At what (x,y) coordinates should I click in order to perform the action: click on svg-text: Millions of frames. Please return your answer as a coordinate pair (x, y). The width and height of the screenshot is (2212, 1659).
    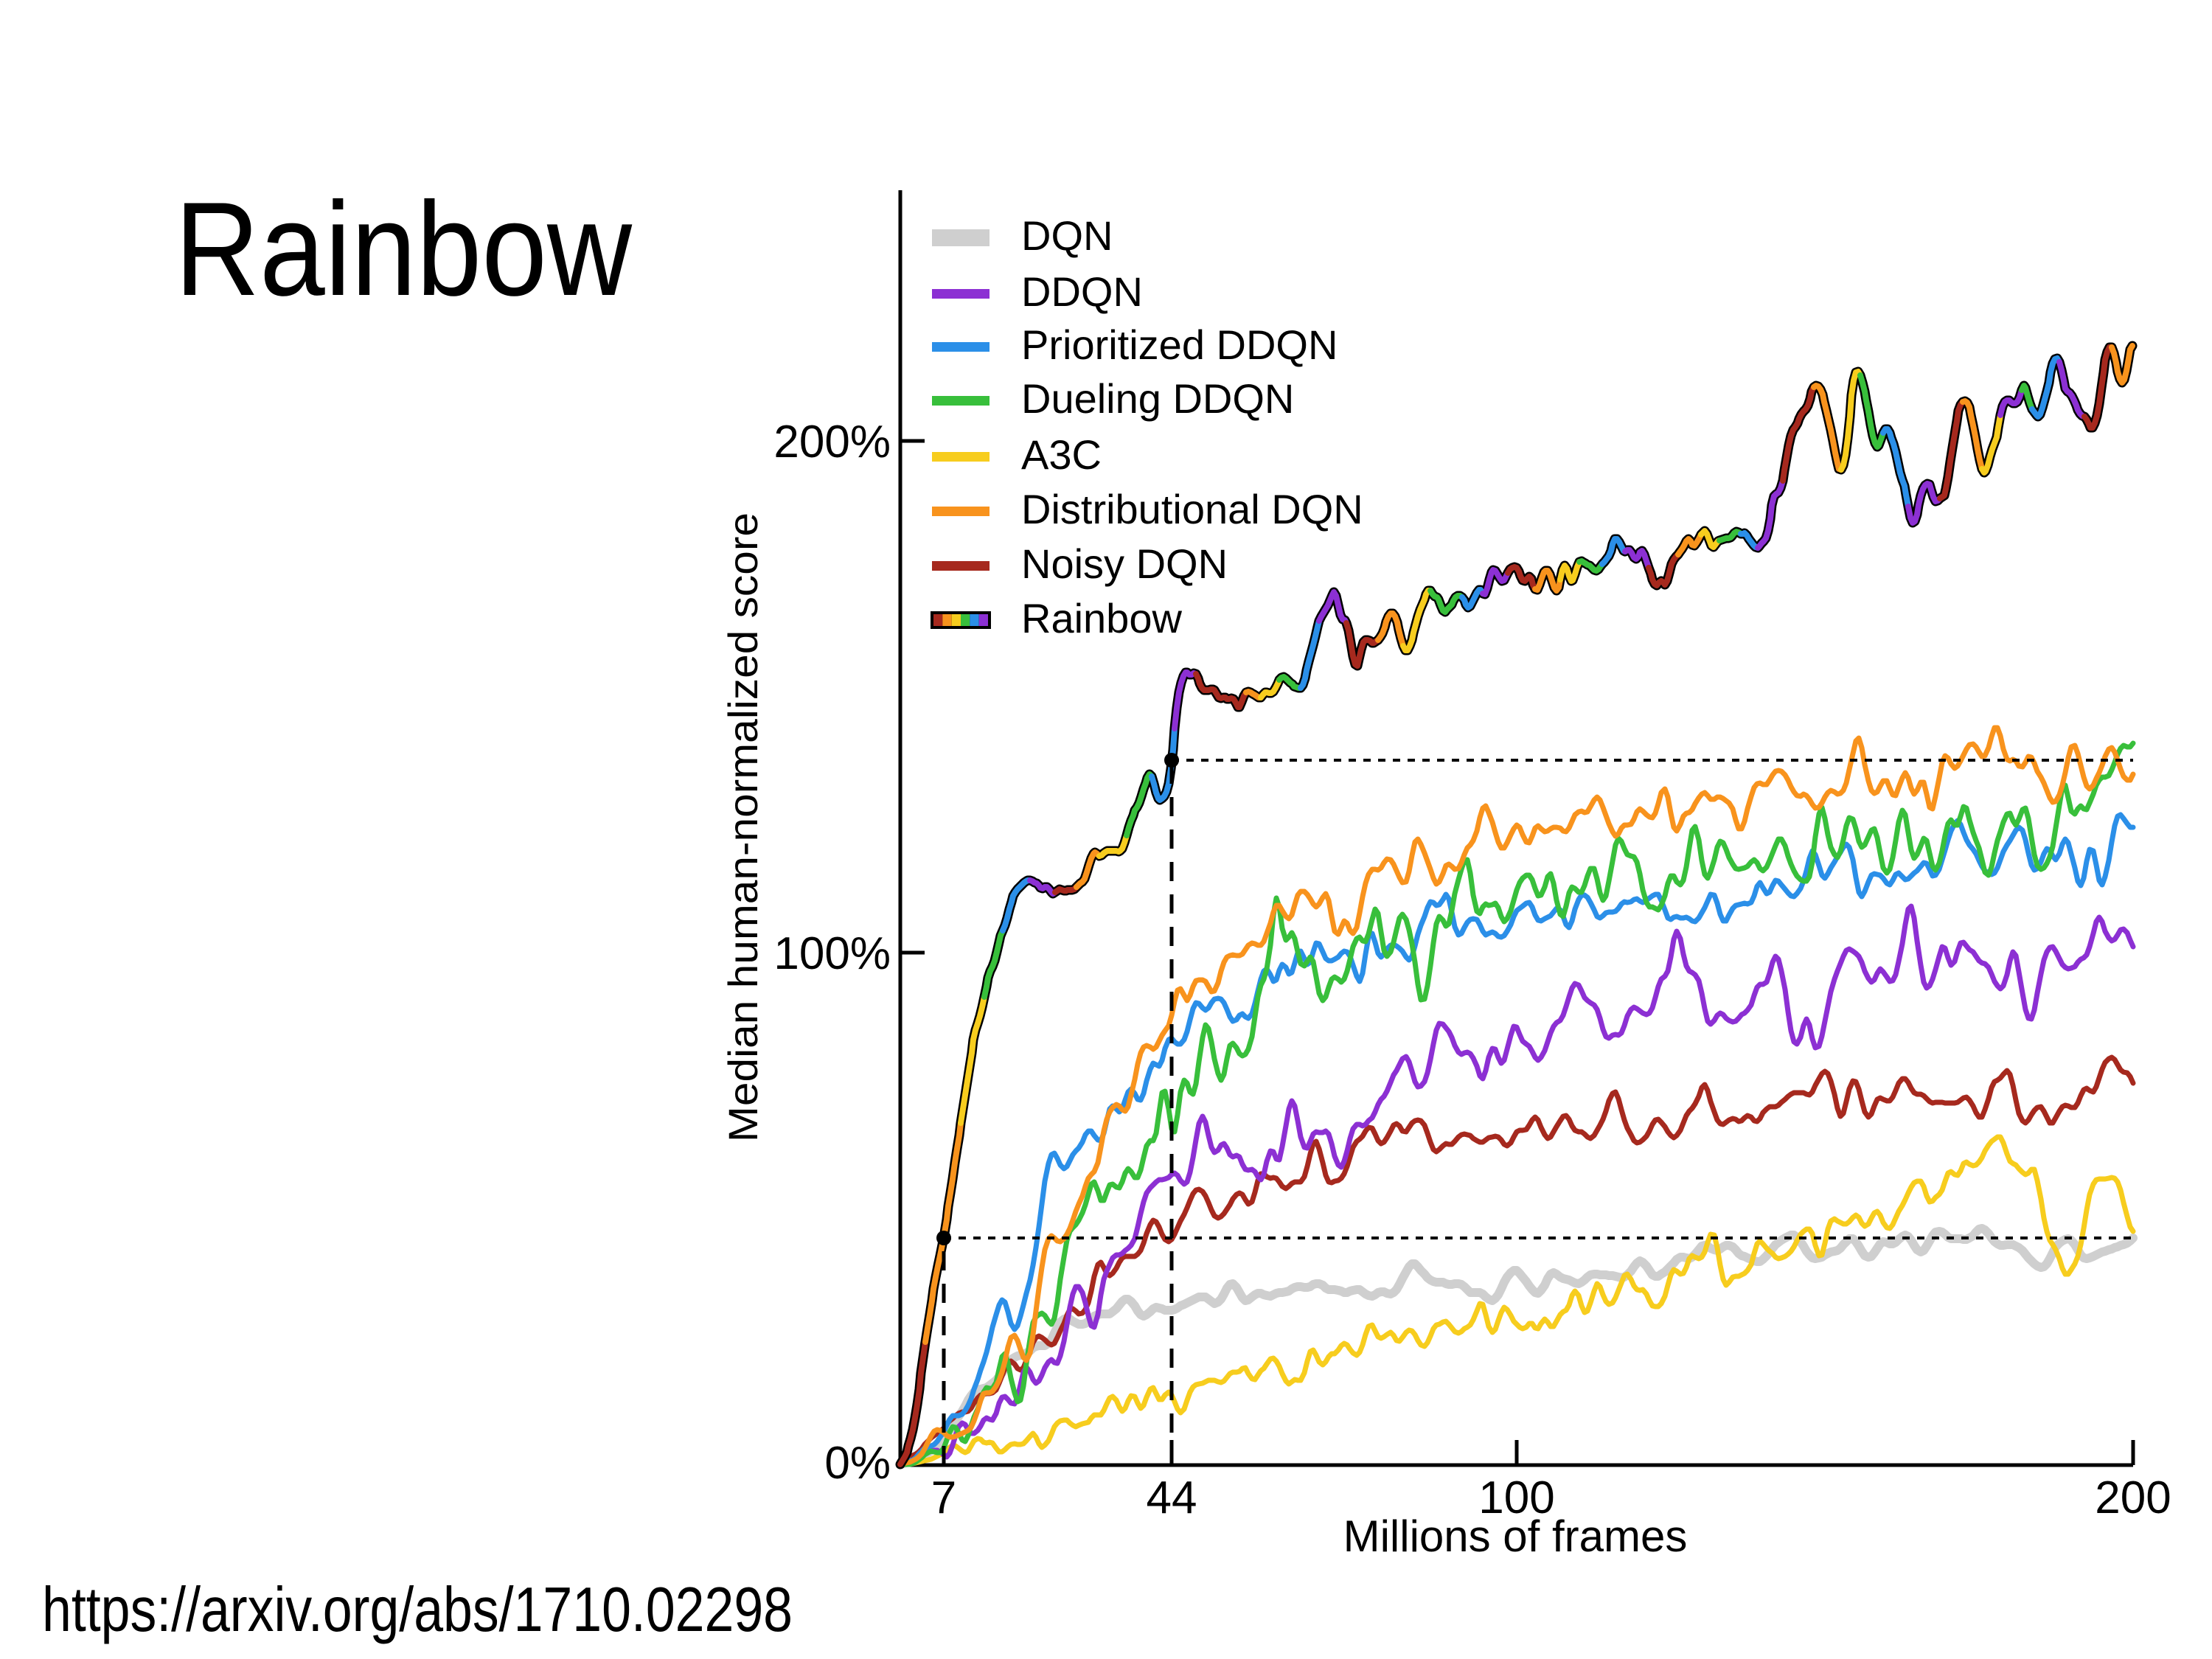
    Looking at the image, I should click on (1515, 1536).